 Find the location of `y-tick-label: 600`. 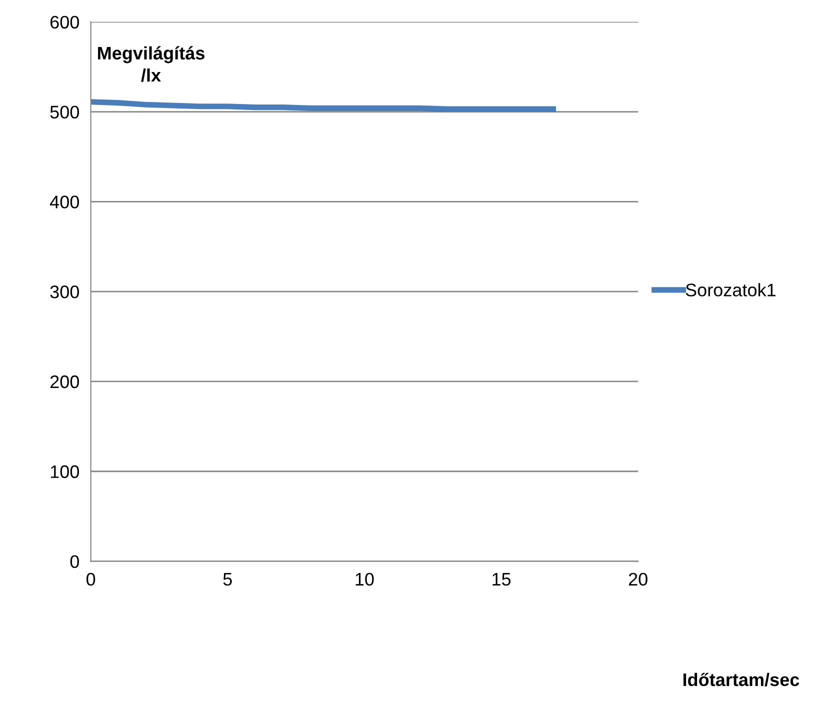

y-tick-label: 600 is located at coordinates (64, 22).